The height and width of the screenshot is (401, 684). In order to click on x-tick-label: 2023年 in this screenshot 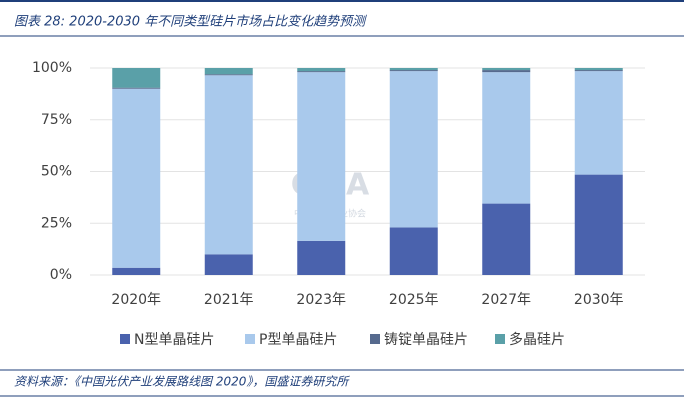, I will do `click(321, 300)`.